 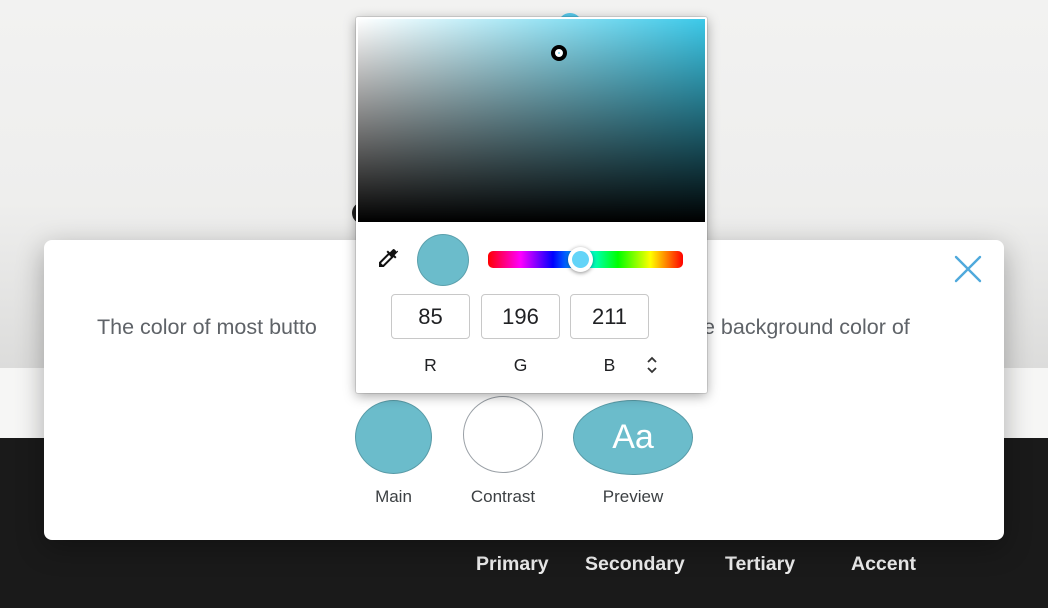 What do you see at coordinates (520, 365) in the screenshot?
I see `green-input-label: G` at bounding box center [520, 365].